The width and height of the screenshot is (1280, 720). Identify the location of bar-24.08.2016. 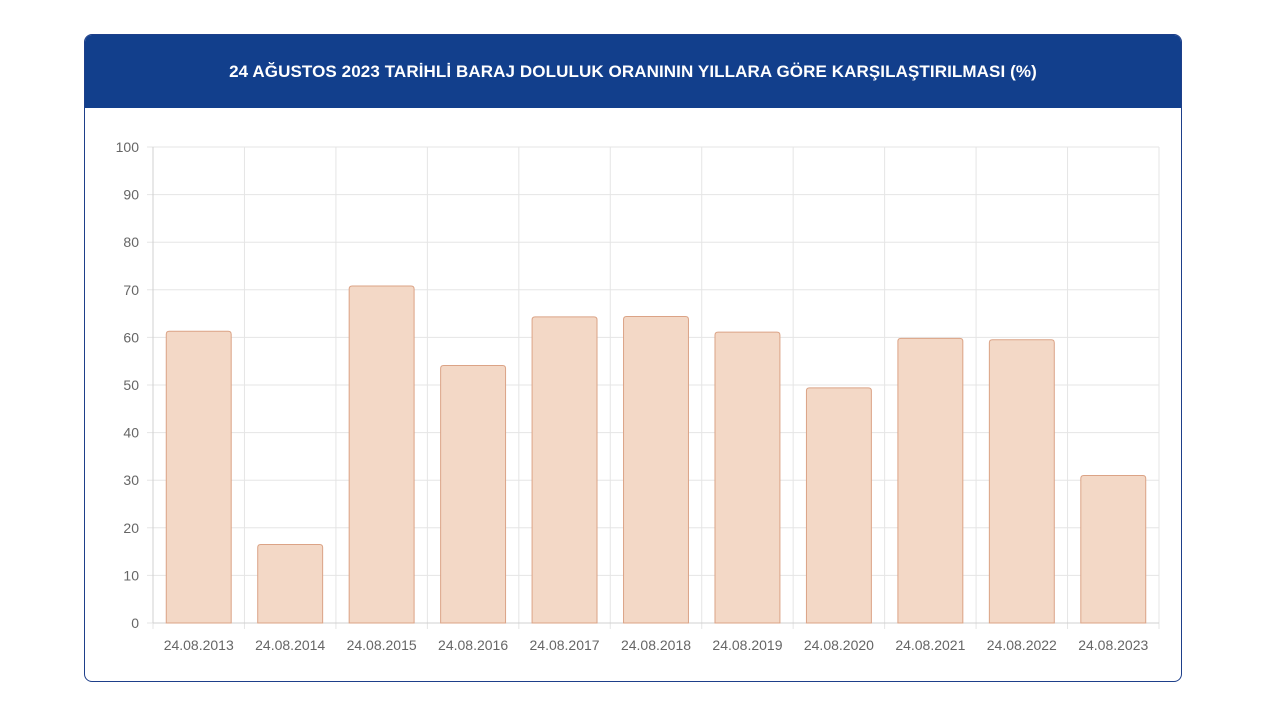
(473, 494).